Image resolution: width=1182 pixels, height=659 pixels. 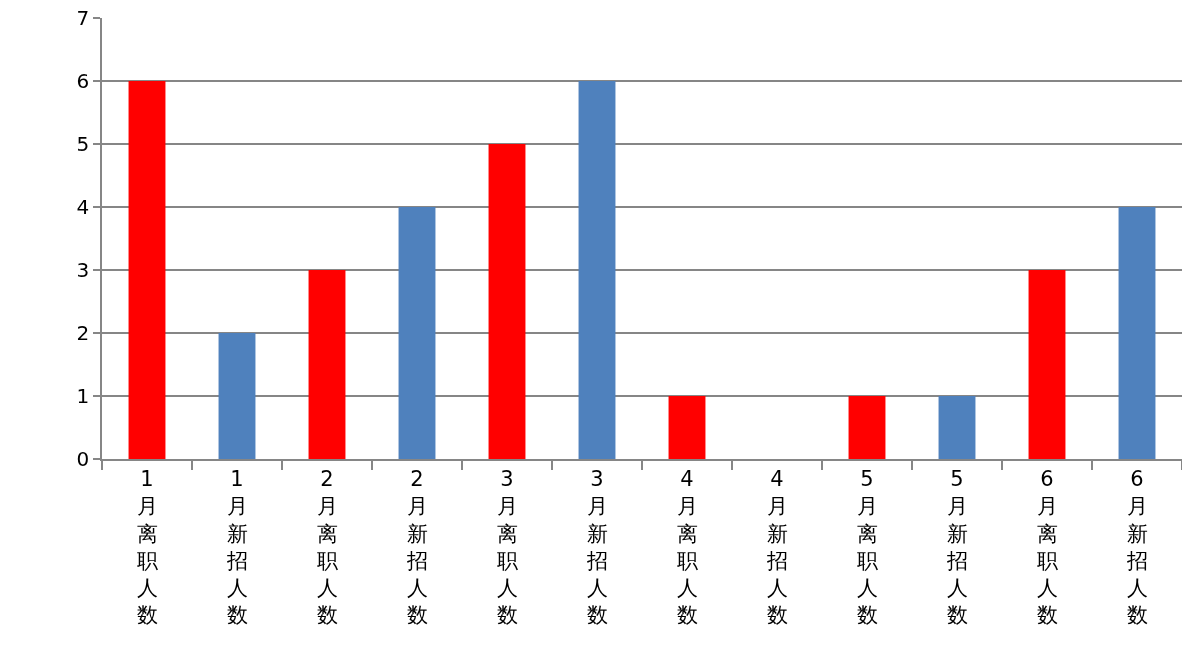 What do you see at coordinates (507, 547) in the screenshot?
I see `x-tick-label: 3月离职人数` at bounding box center [507, 547].